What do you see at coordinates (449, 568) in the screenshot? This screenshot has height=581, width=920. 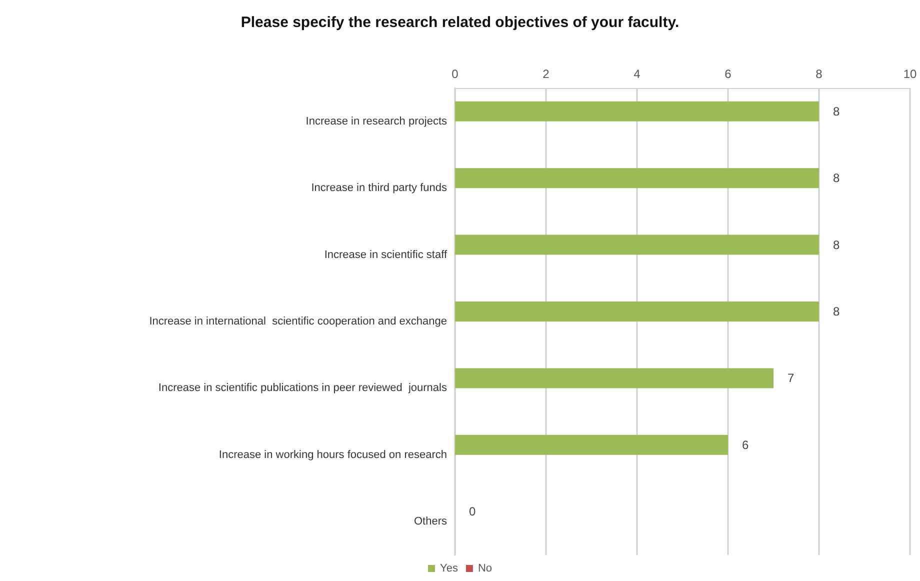 I see `legend-label: Yes` at bounding box center [449, 568].